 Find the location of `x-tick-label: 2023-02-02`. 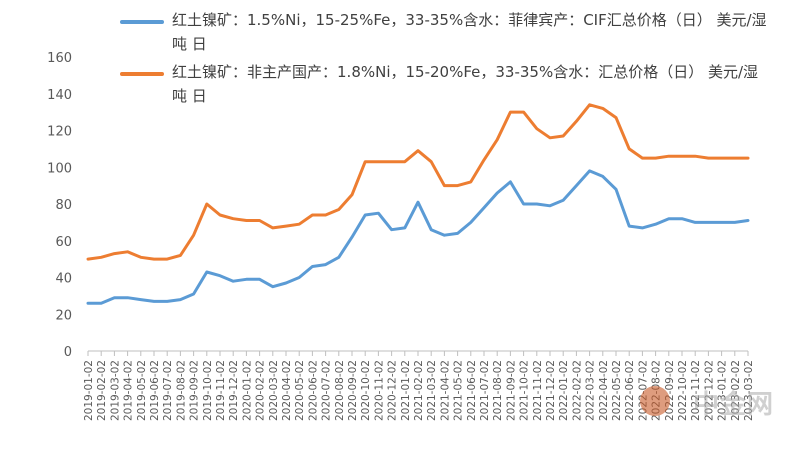

x-tick-label: 2023-02-02 is located at coordinates (736, 390).